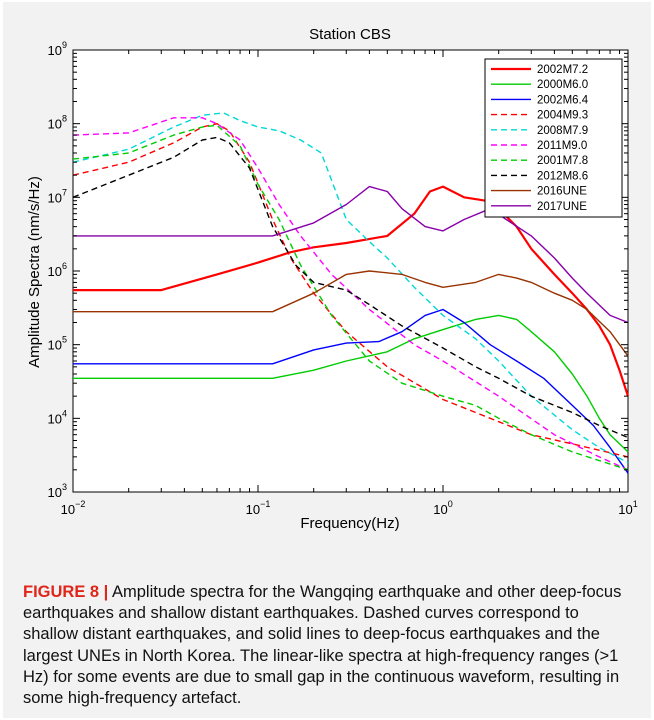  I want to click on legend-label-2012M8.6: 2012M8.6, so click(562, 176).